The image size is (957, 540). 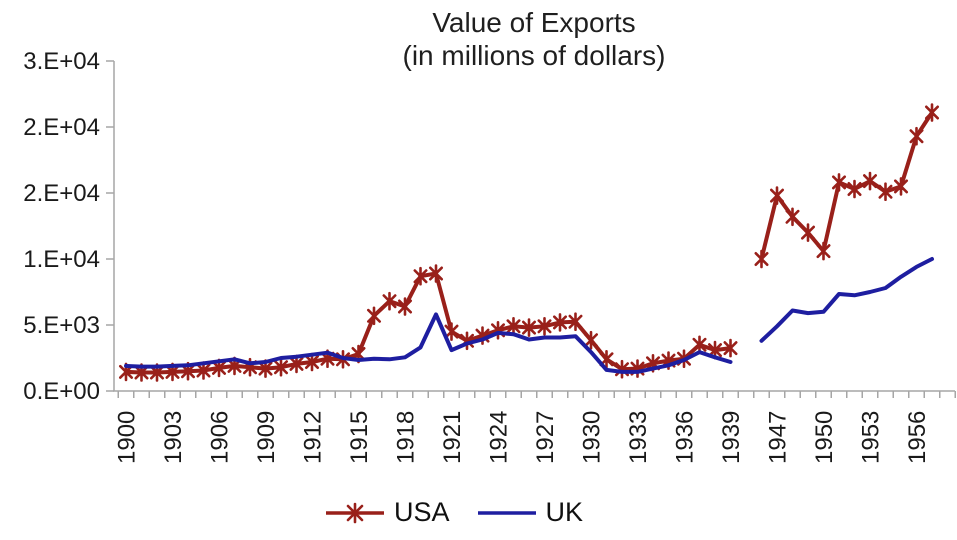 What do you see at coordinates (266, 437) in the screenshot?
I see `svg-text: 1909` at bounding box center [266, 437].